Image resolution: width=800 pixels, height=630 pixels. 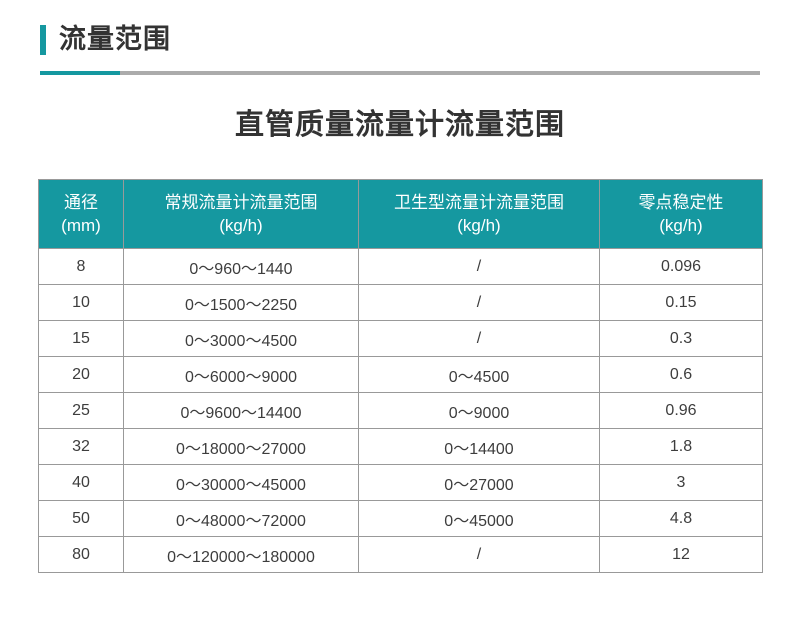 What do you see at coordinates (81, 202) in the screenshot?
I see `column-header-label: 通径` at bounding box center [81, 202].